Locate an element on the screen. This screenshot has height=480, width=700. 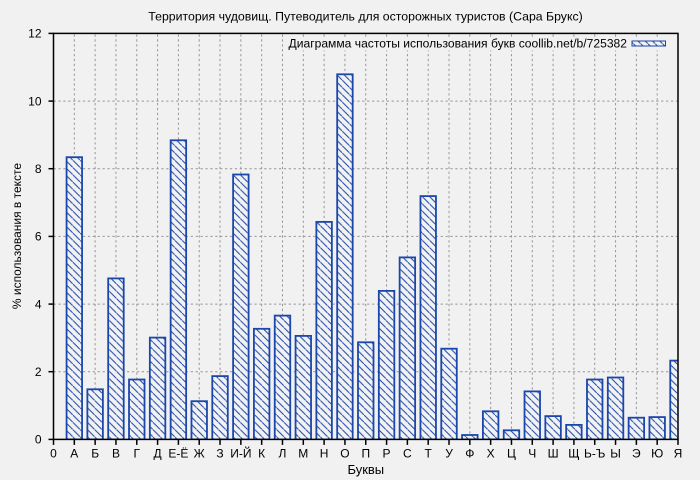
svg-text: С is located at coordinates (407, 454).